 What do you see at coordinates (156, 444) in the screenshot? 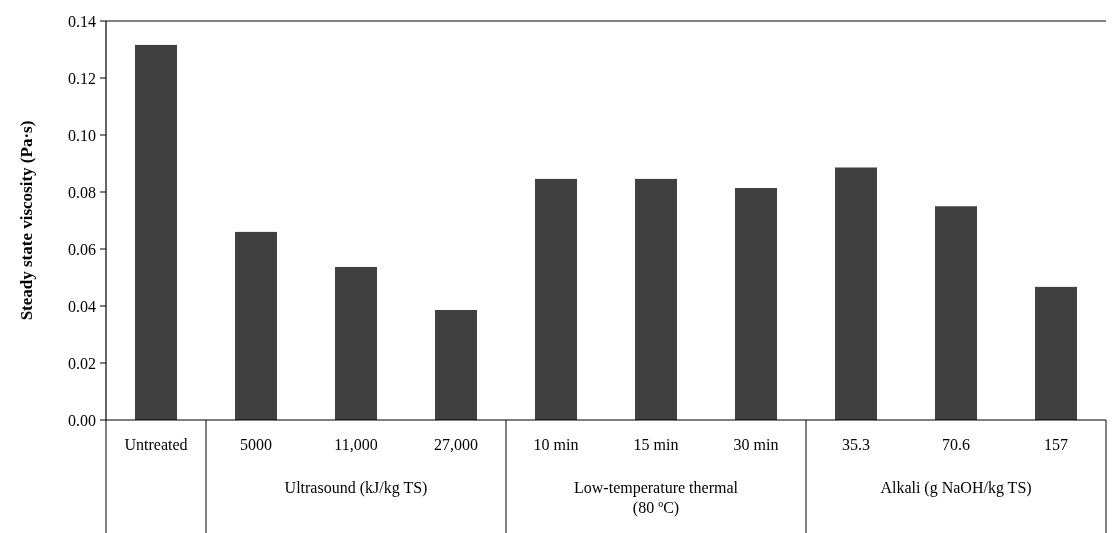
I see `x-tick-label: Untreated` at bounding box center [156, 444].